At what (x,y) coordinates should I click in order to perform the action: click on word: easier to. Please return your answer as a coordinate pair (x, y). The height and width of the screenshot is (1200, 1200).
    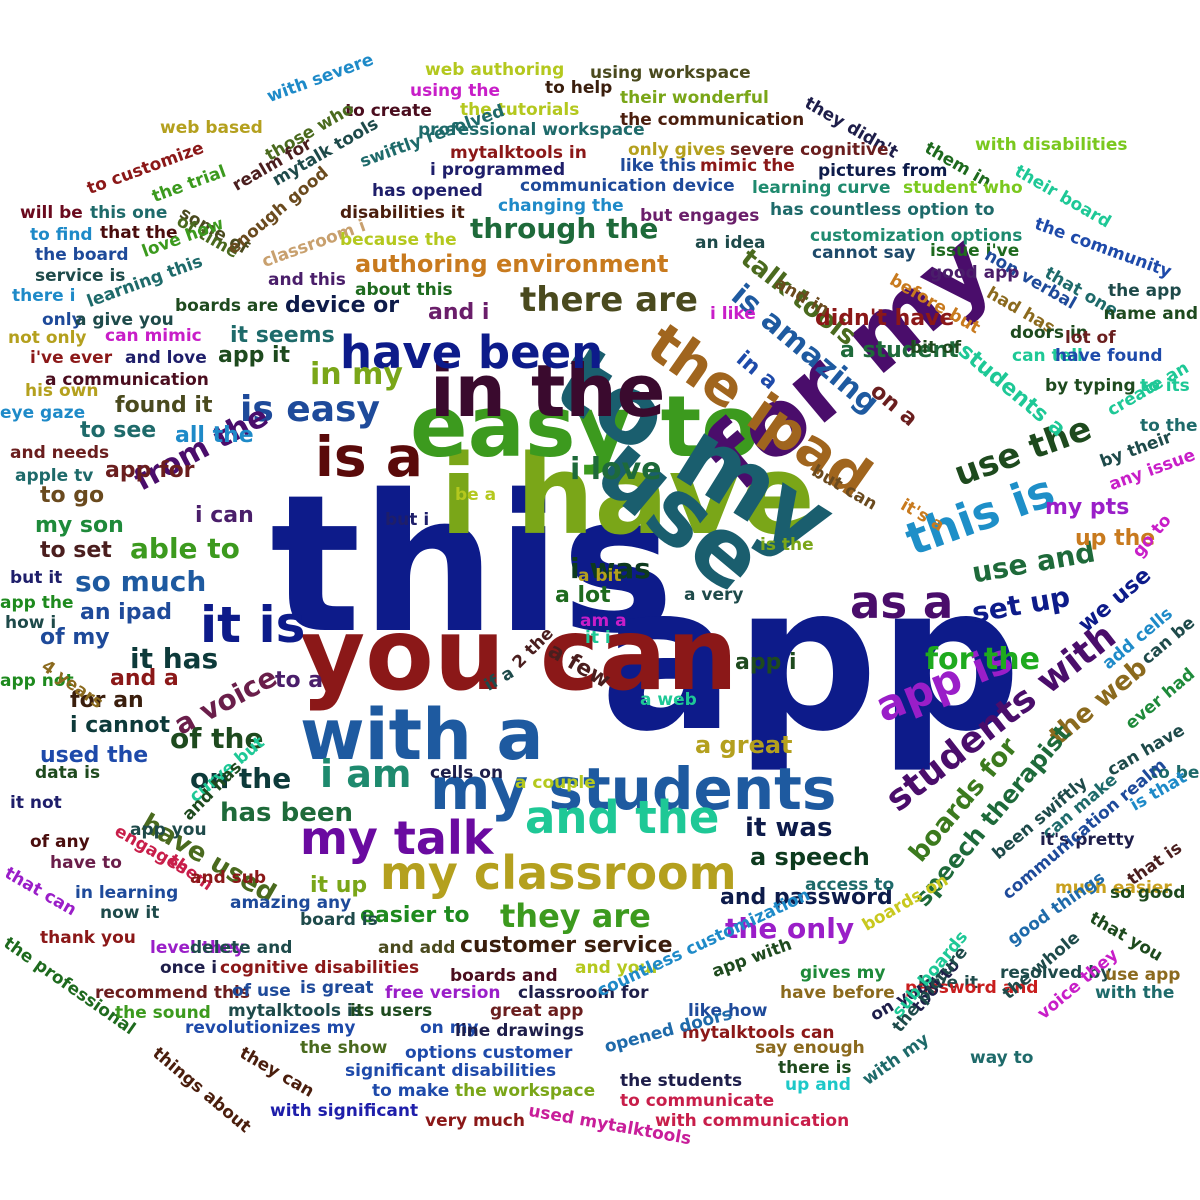
    Looking at the image, I should click on (415, 915).